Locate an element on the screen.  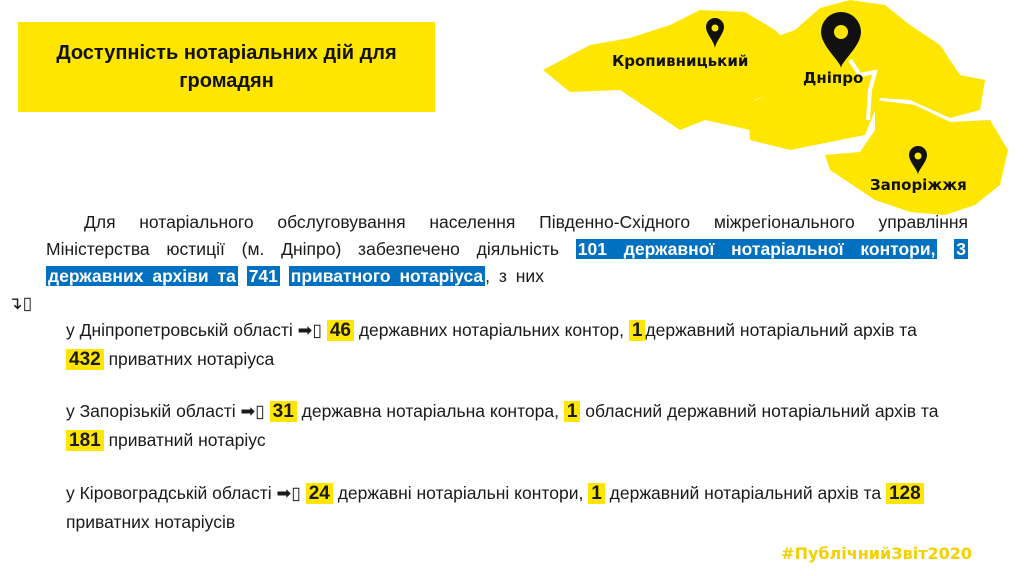
highlight: 741 is located at coordinates (263, 276).